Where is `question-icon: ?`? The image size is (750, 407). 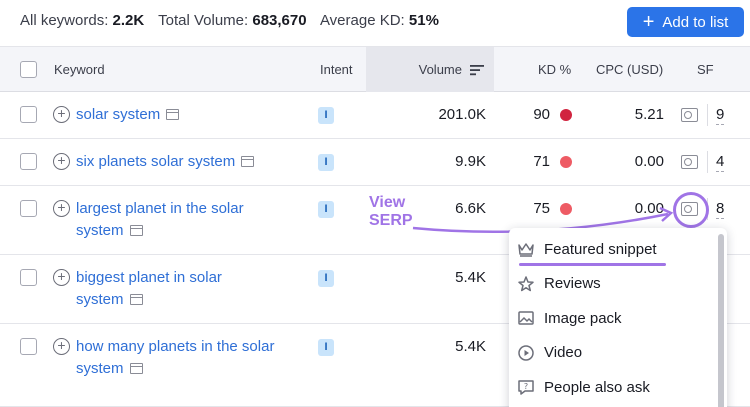
question-icon: ? is located at coordinates (526, 387).